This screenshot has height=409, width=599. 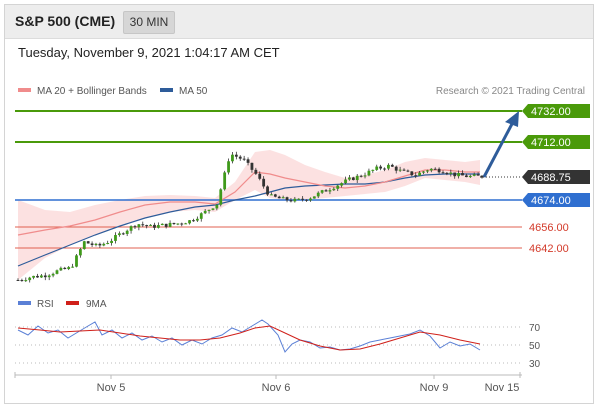 What do you see at coordinates (551, 201) in the screenshot?
I see `svg-text: 4674.00` at bounding box center [551, 201].